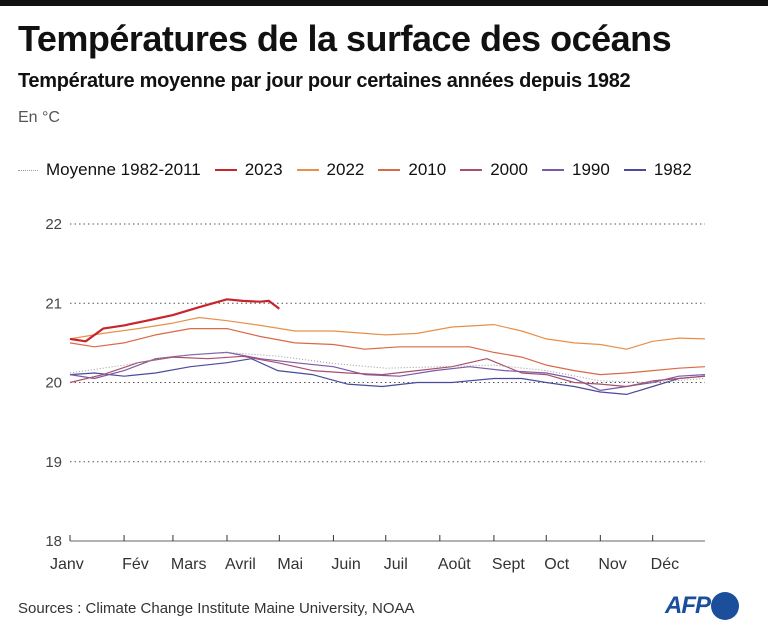  What do you see at coordinates (509, 169) in the screenshot?
I see `legend-label: 2000` at bounding box center [509, 169].